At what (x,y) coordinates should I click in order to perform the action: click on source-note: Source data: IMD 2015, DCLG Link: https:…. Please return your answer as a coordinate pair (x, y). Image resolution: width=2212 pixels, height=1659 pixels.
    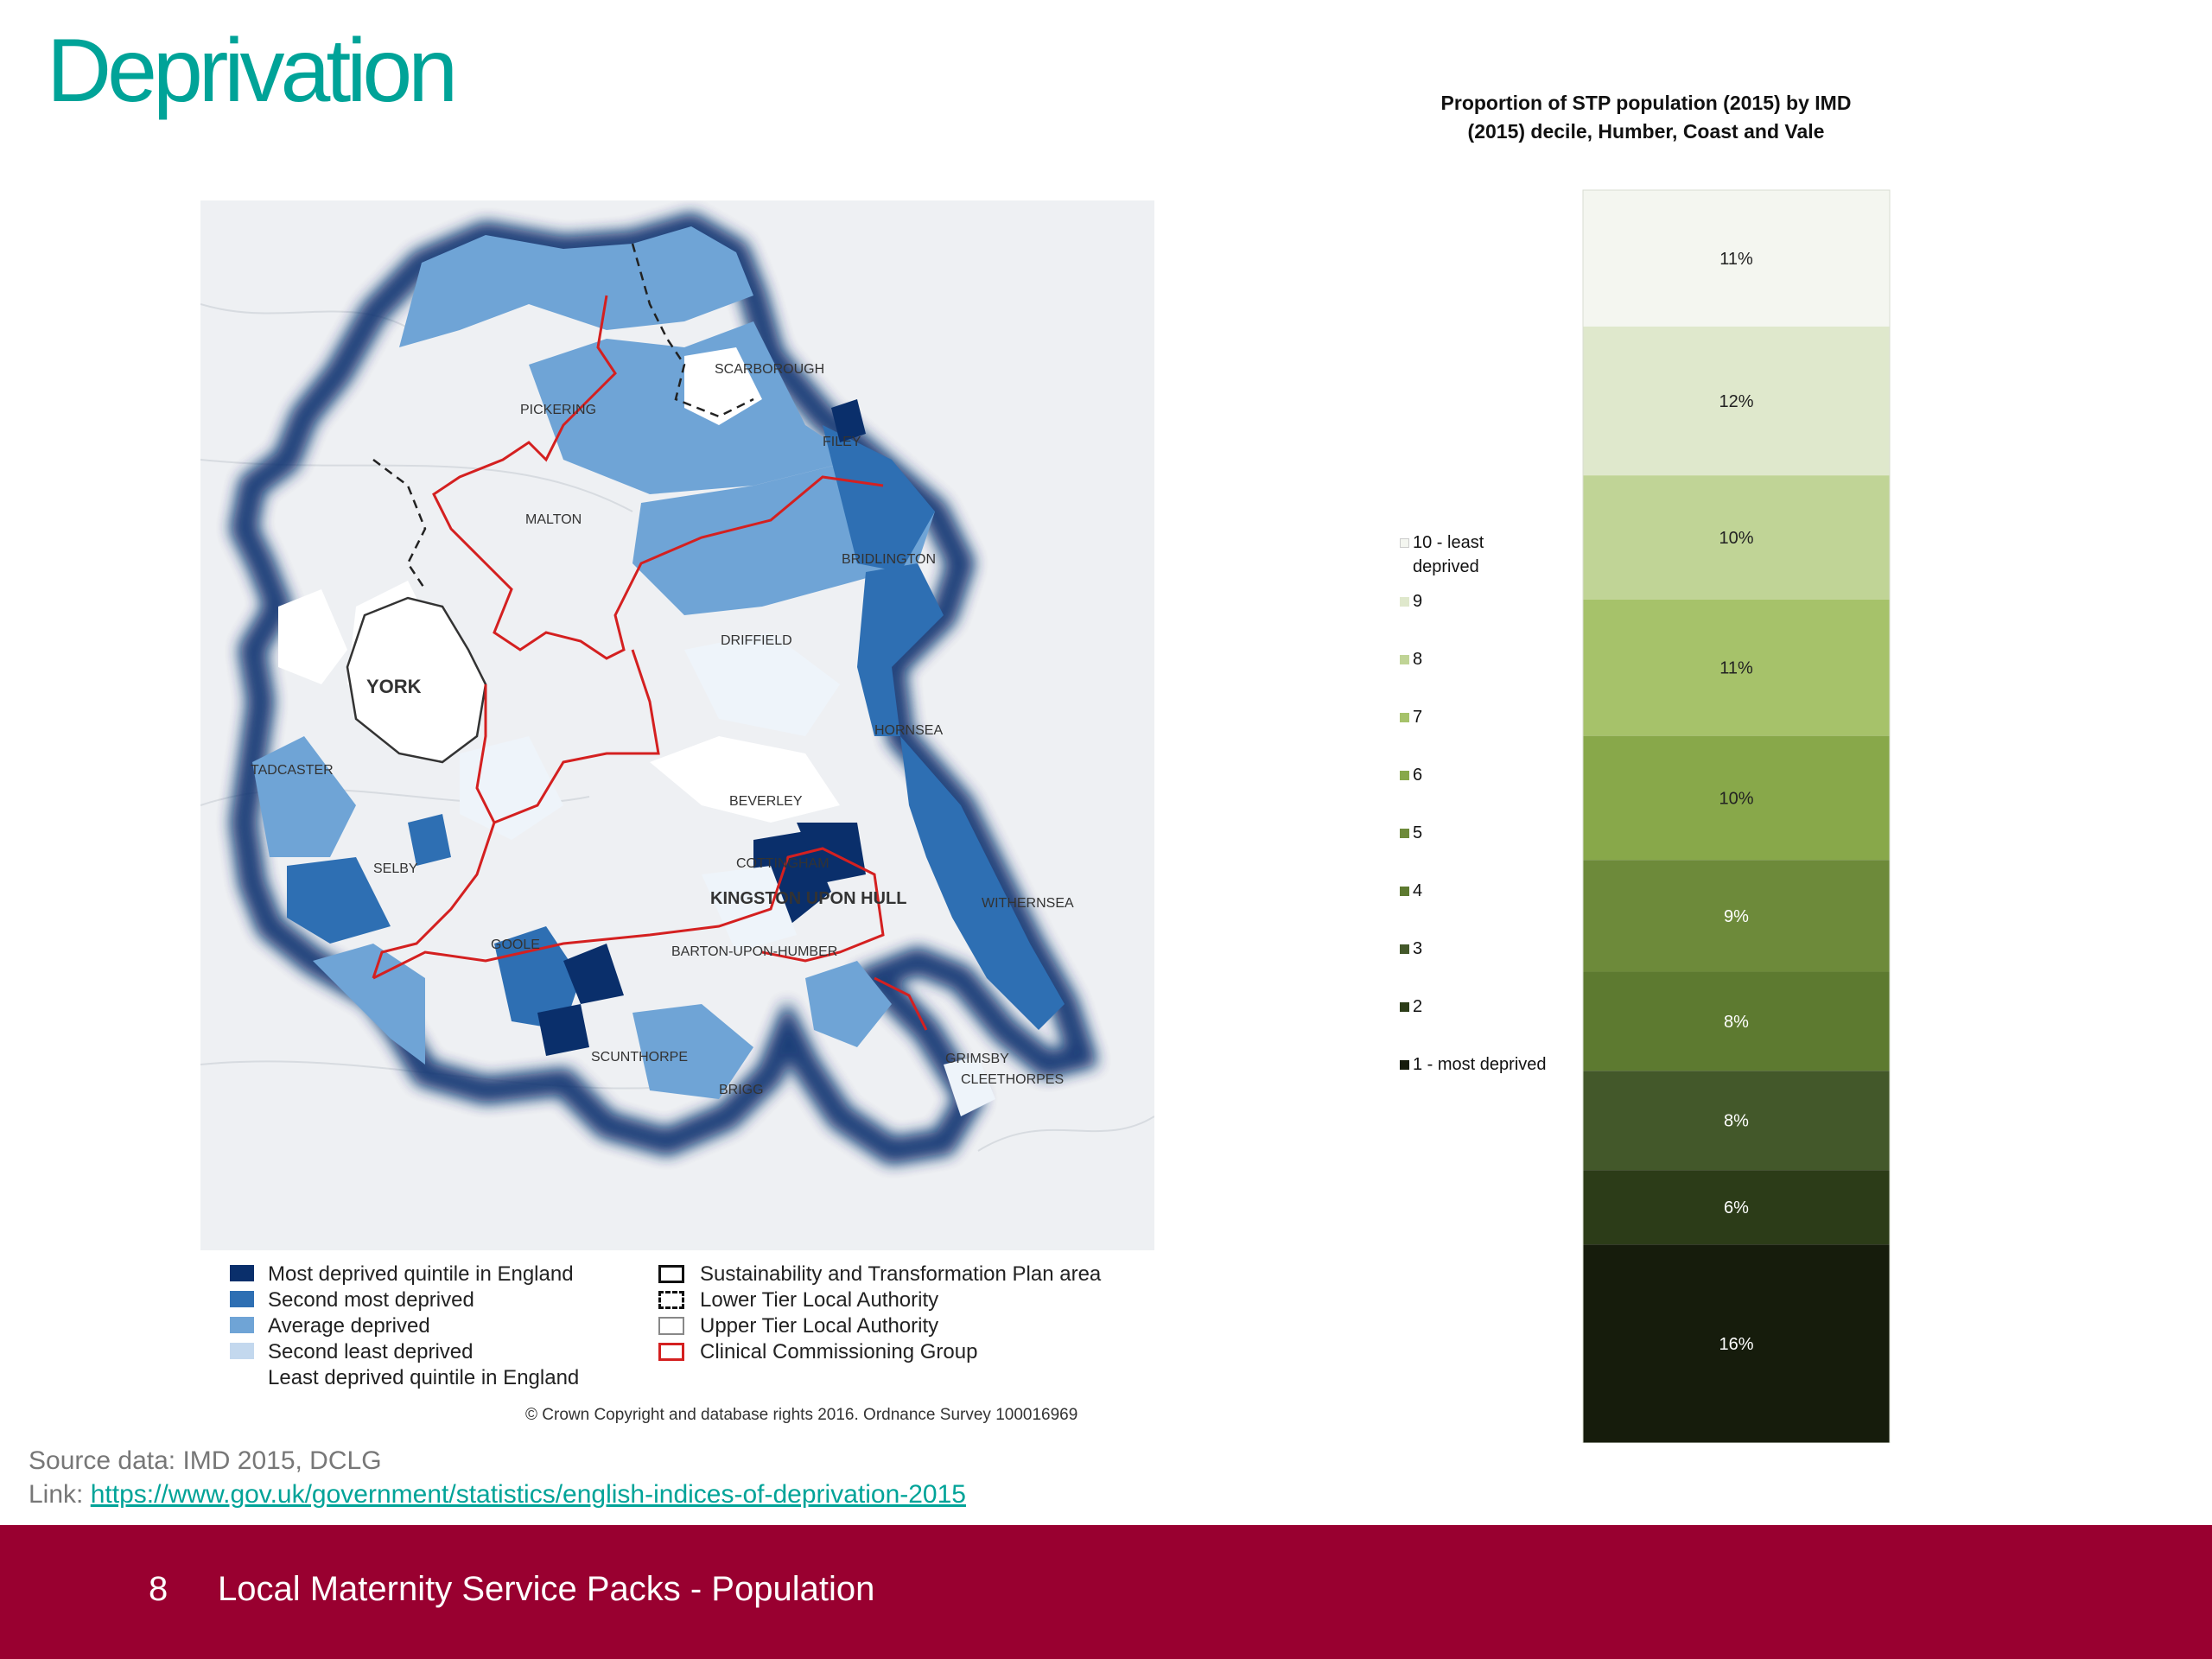
    Looking at the image, I should click on (497, 1477).